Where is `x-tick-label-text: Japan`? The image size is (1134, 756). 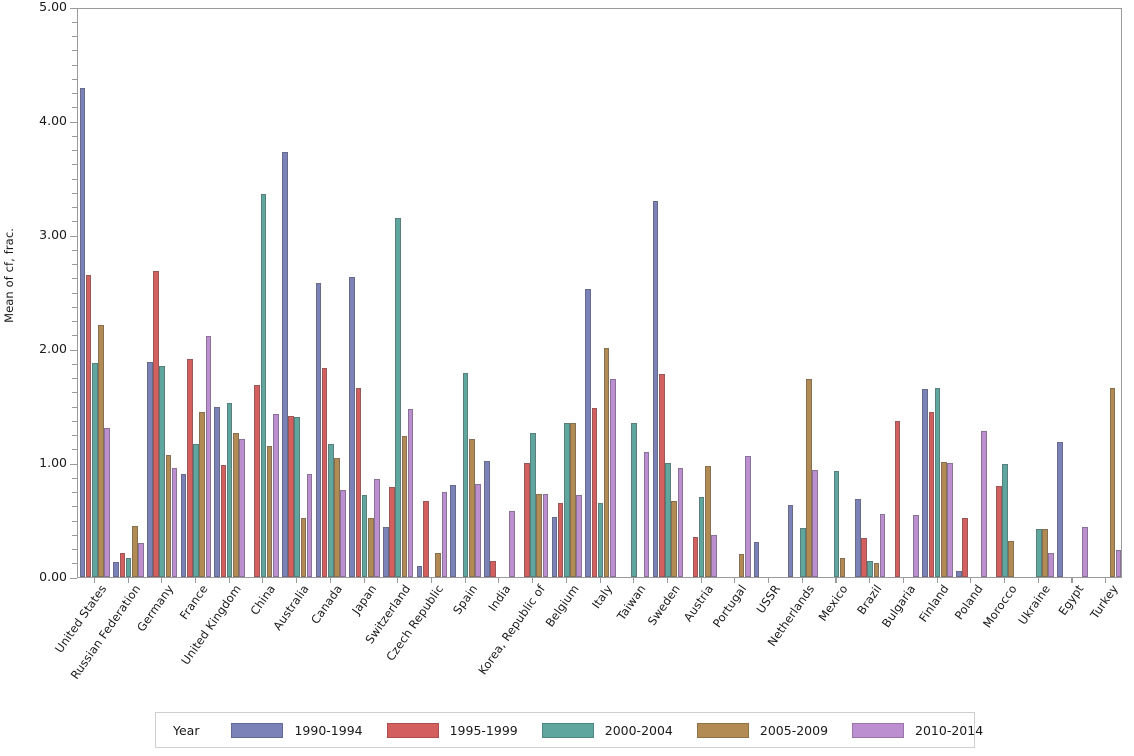
x-tick-label-text: Japan is located at coordinates (363, 599).